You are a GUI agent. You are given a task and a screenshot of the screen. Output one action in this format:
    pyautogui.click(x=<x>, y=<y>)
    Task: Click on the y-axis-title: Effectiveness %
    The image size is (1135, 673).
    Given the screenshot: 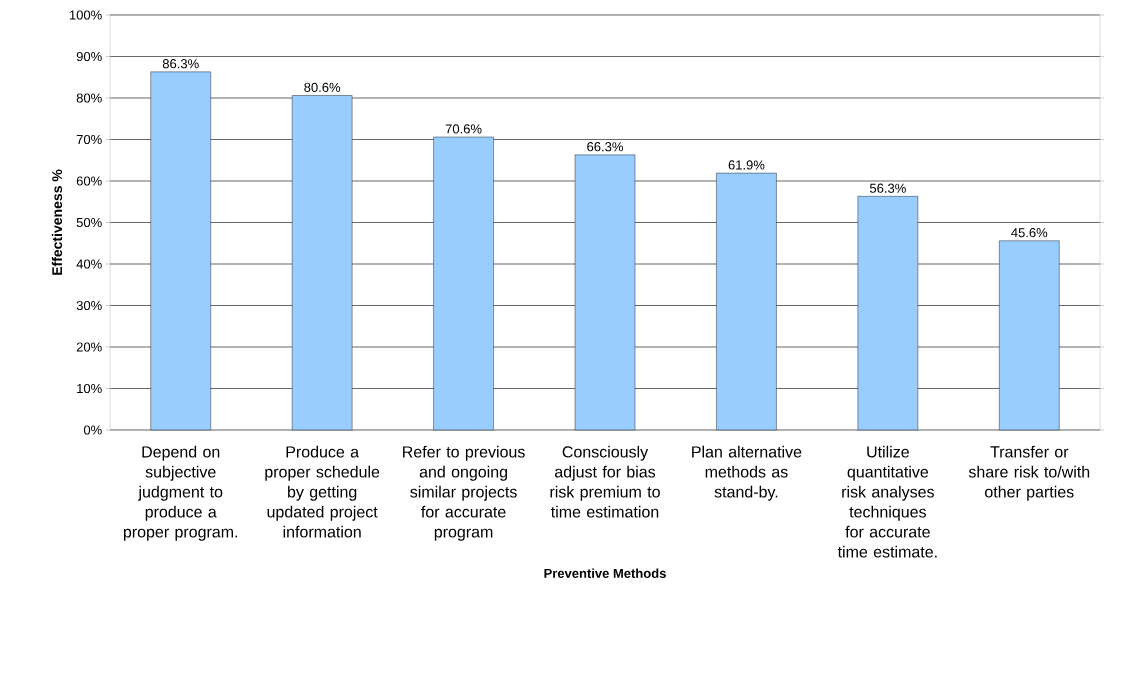 What is the action you would take?
    pyautogui.click(x=57, y=222)
    